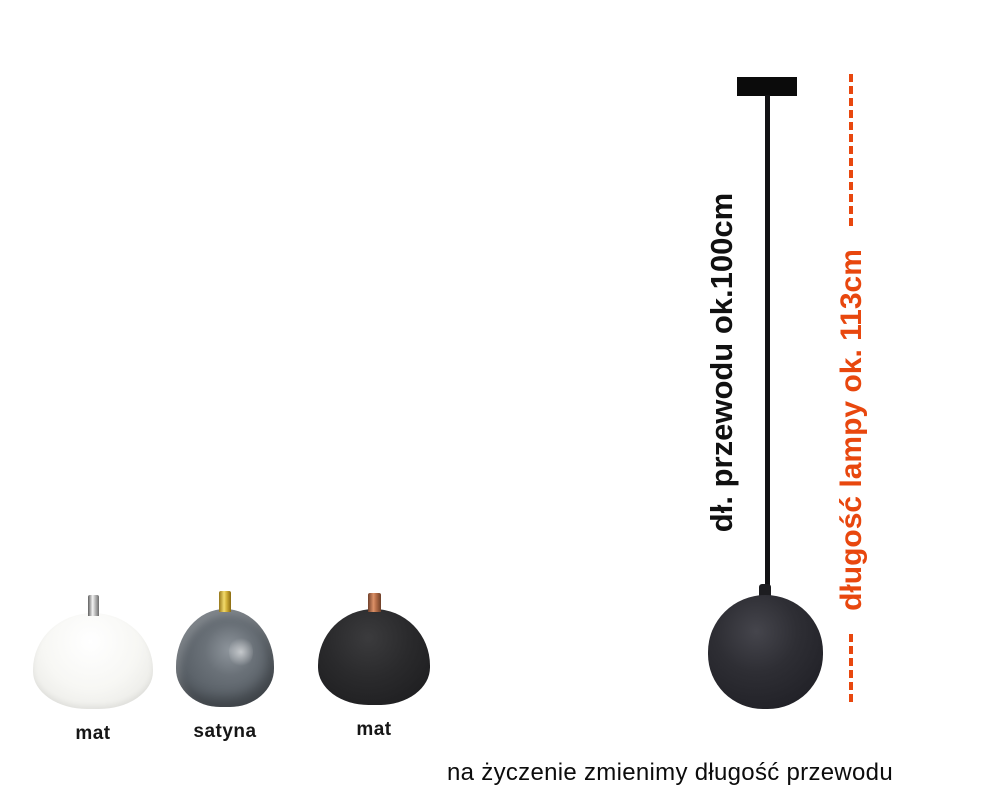  What do you see at coordinates (225, 731) in the screenshot?
I see `shade-finish-label: satyna` at bounding box center [225, 731].